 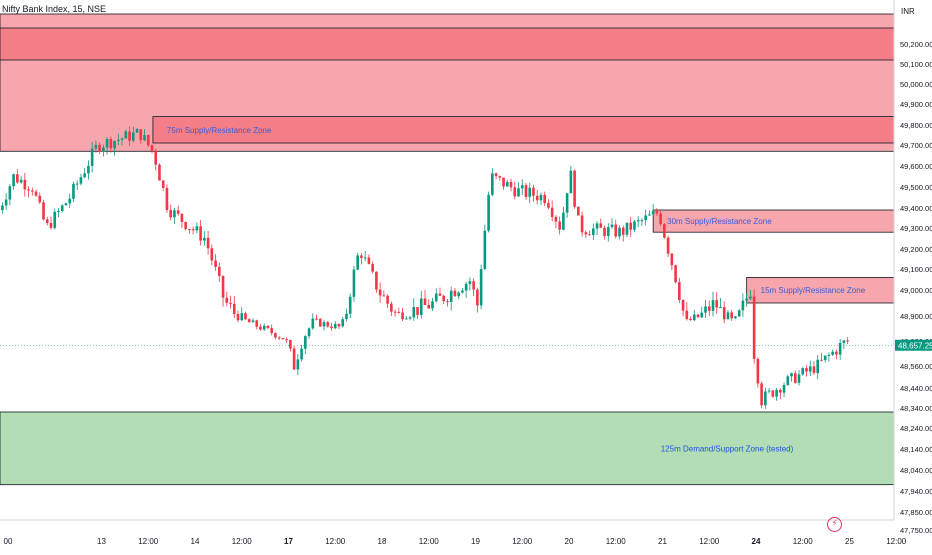 I want to click on price-tick-label: 50,200.00, so click(x=916, y=44).